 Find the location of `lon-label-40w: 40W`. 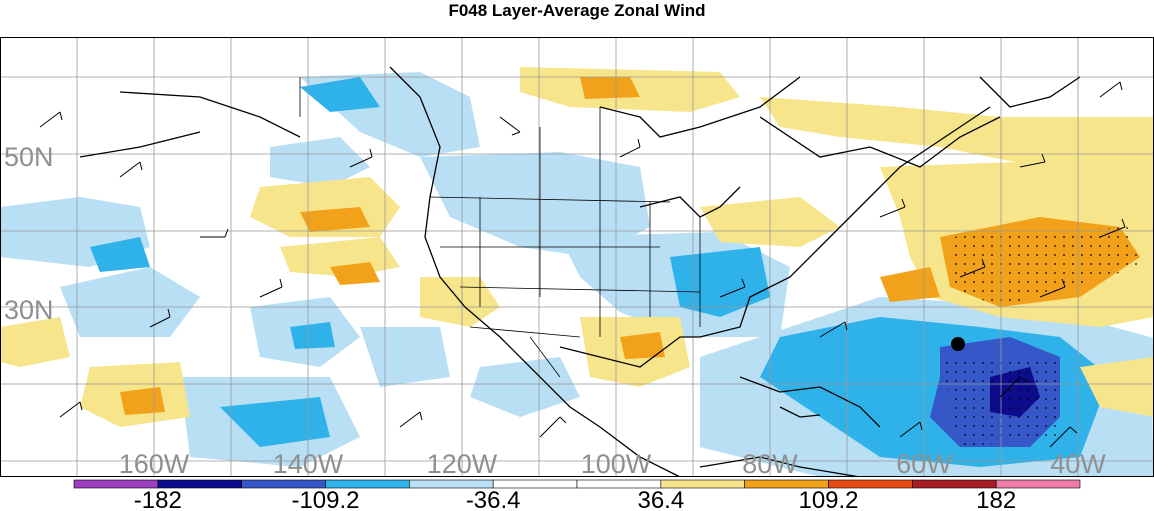

lon-label-40w: 40W is located at coordinates (1078, 463).